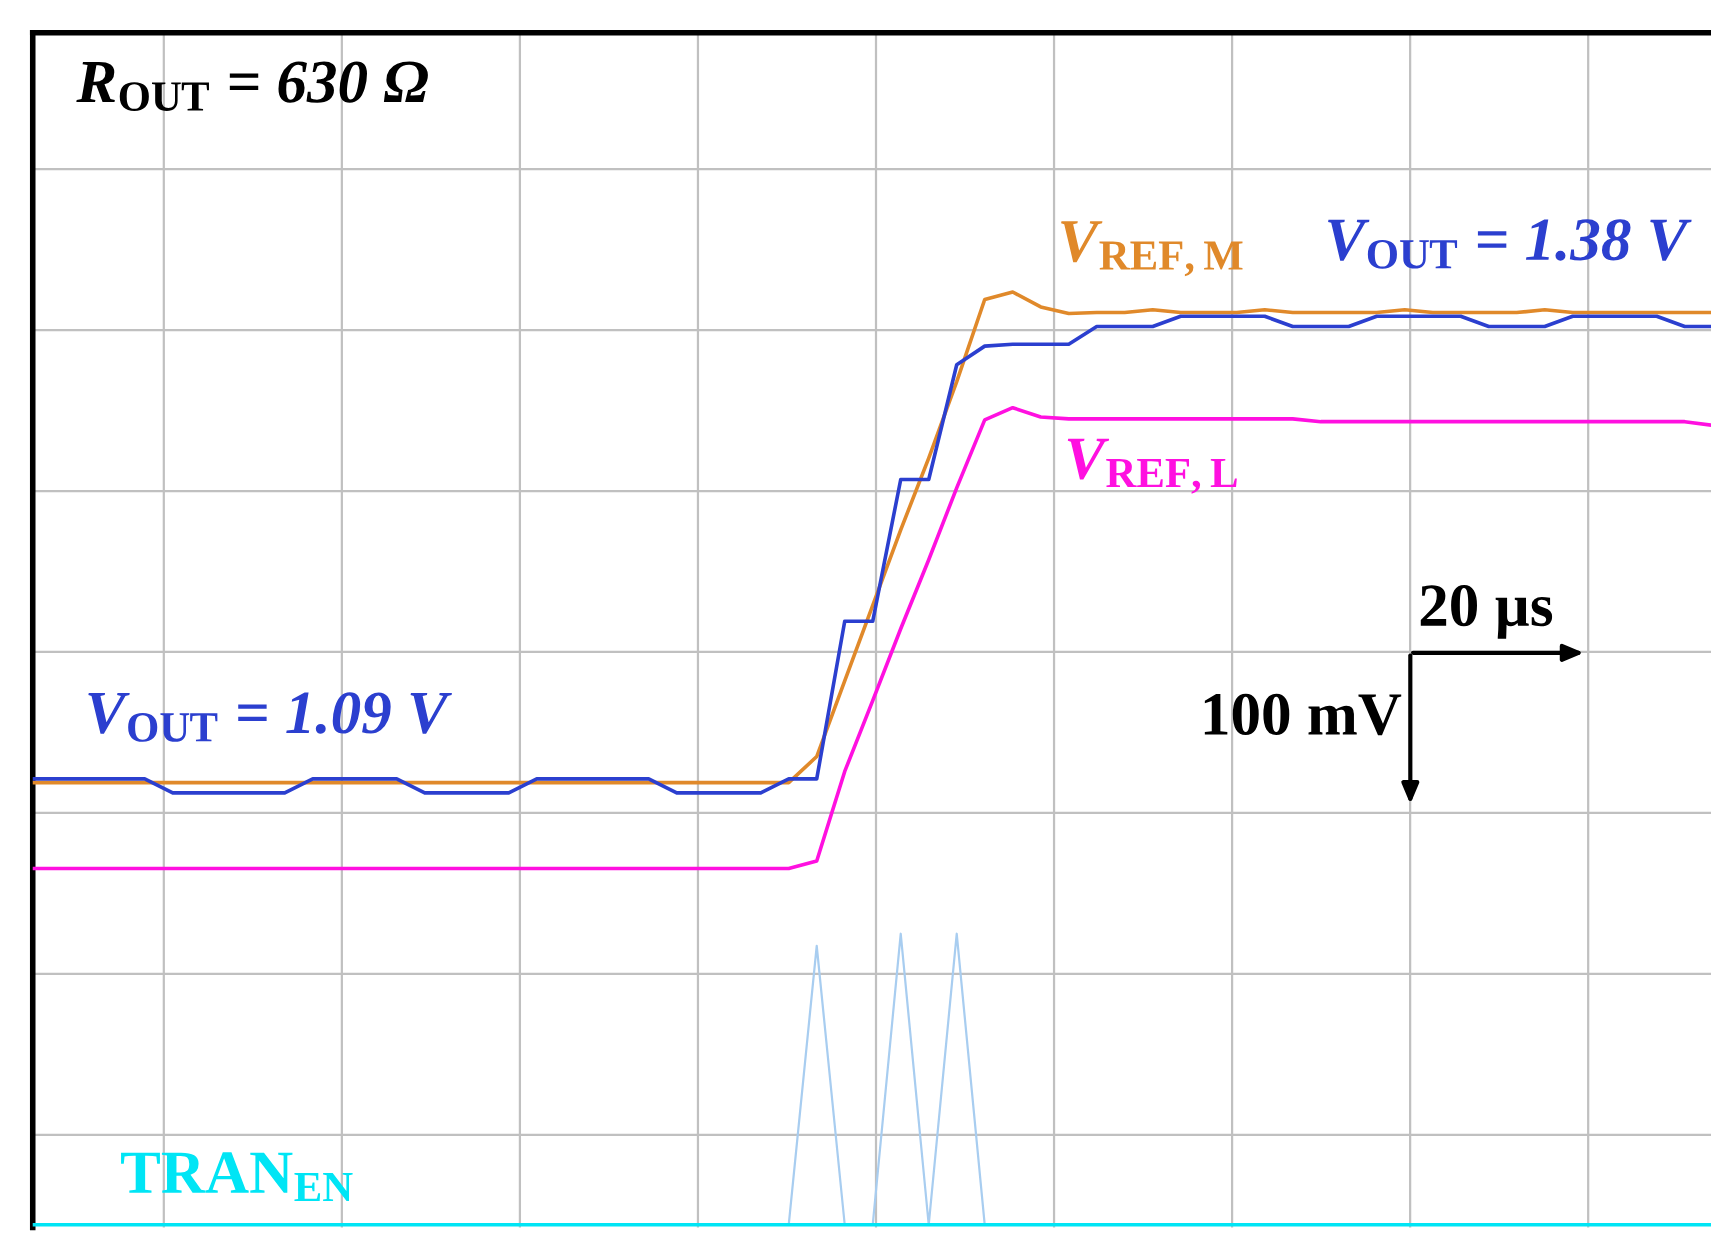 Image resolution: width=1711 pixels, height=1233 pixels. What do you see at coordinates (237, 1177) in the screenshot?
I see `series-label: TRAN$_{EN}$` at bounding box center [237, 1177].